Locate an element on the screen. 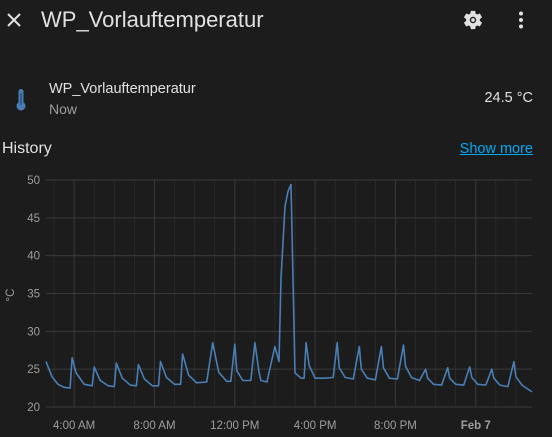  y-axis-label: °C is located at coordinates (11, 295).